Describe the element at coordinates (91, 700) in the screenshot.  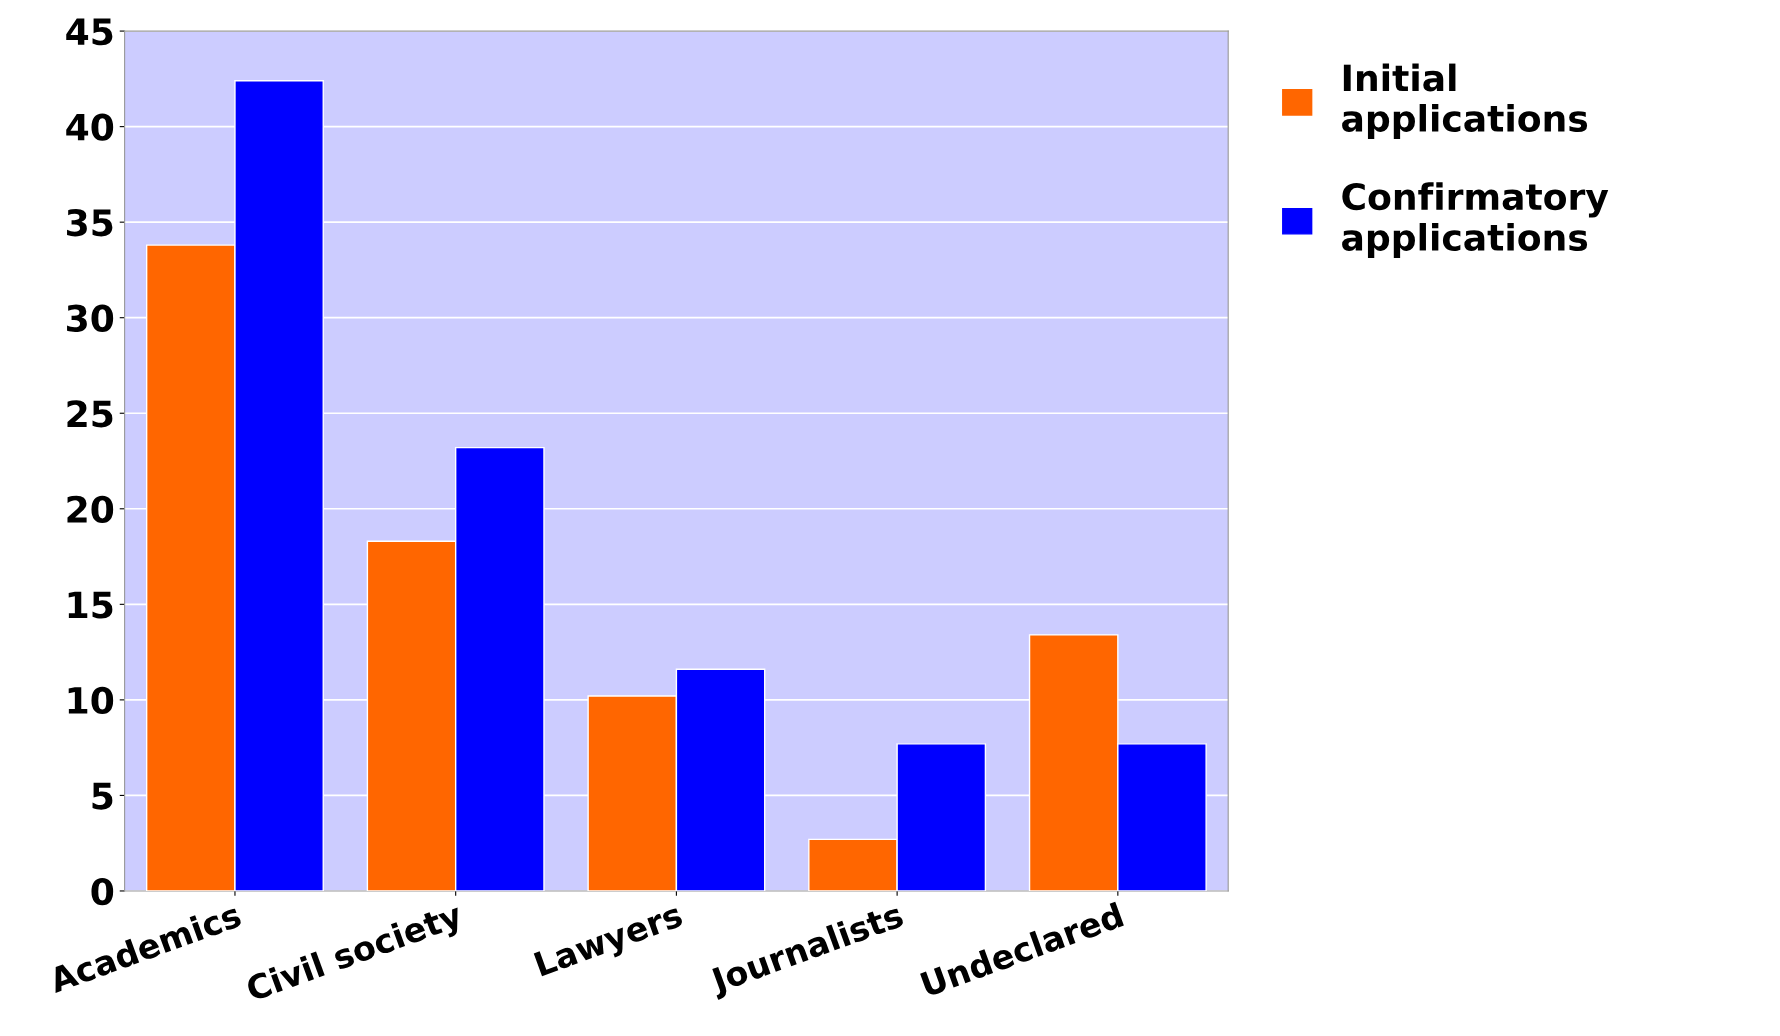
I see `y-tick-label: 10` at that location.